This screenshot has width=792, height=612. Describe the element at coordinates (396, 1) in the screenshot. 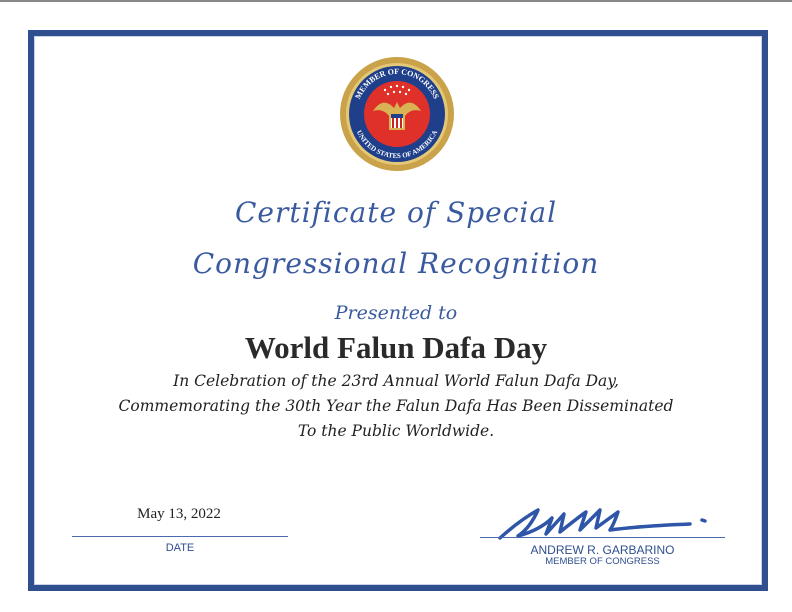

I see `scan-edge` at that location.